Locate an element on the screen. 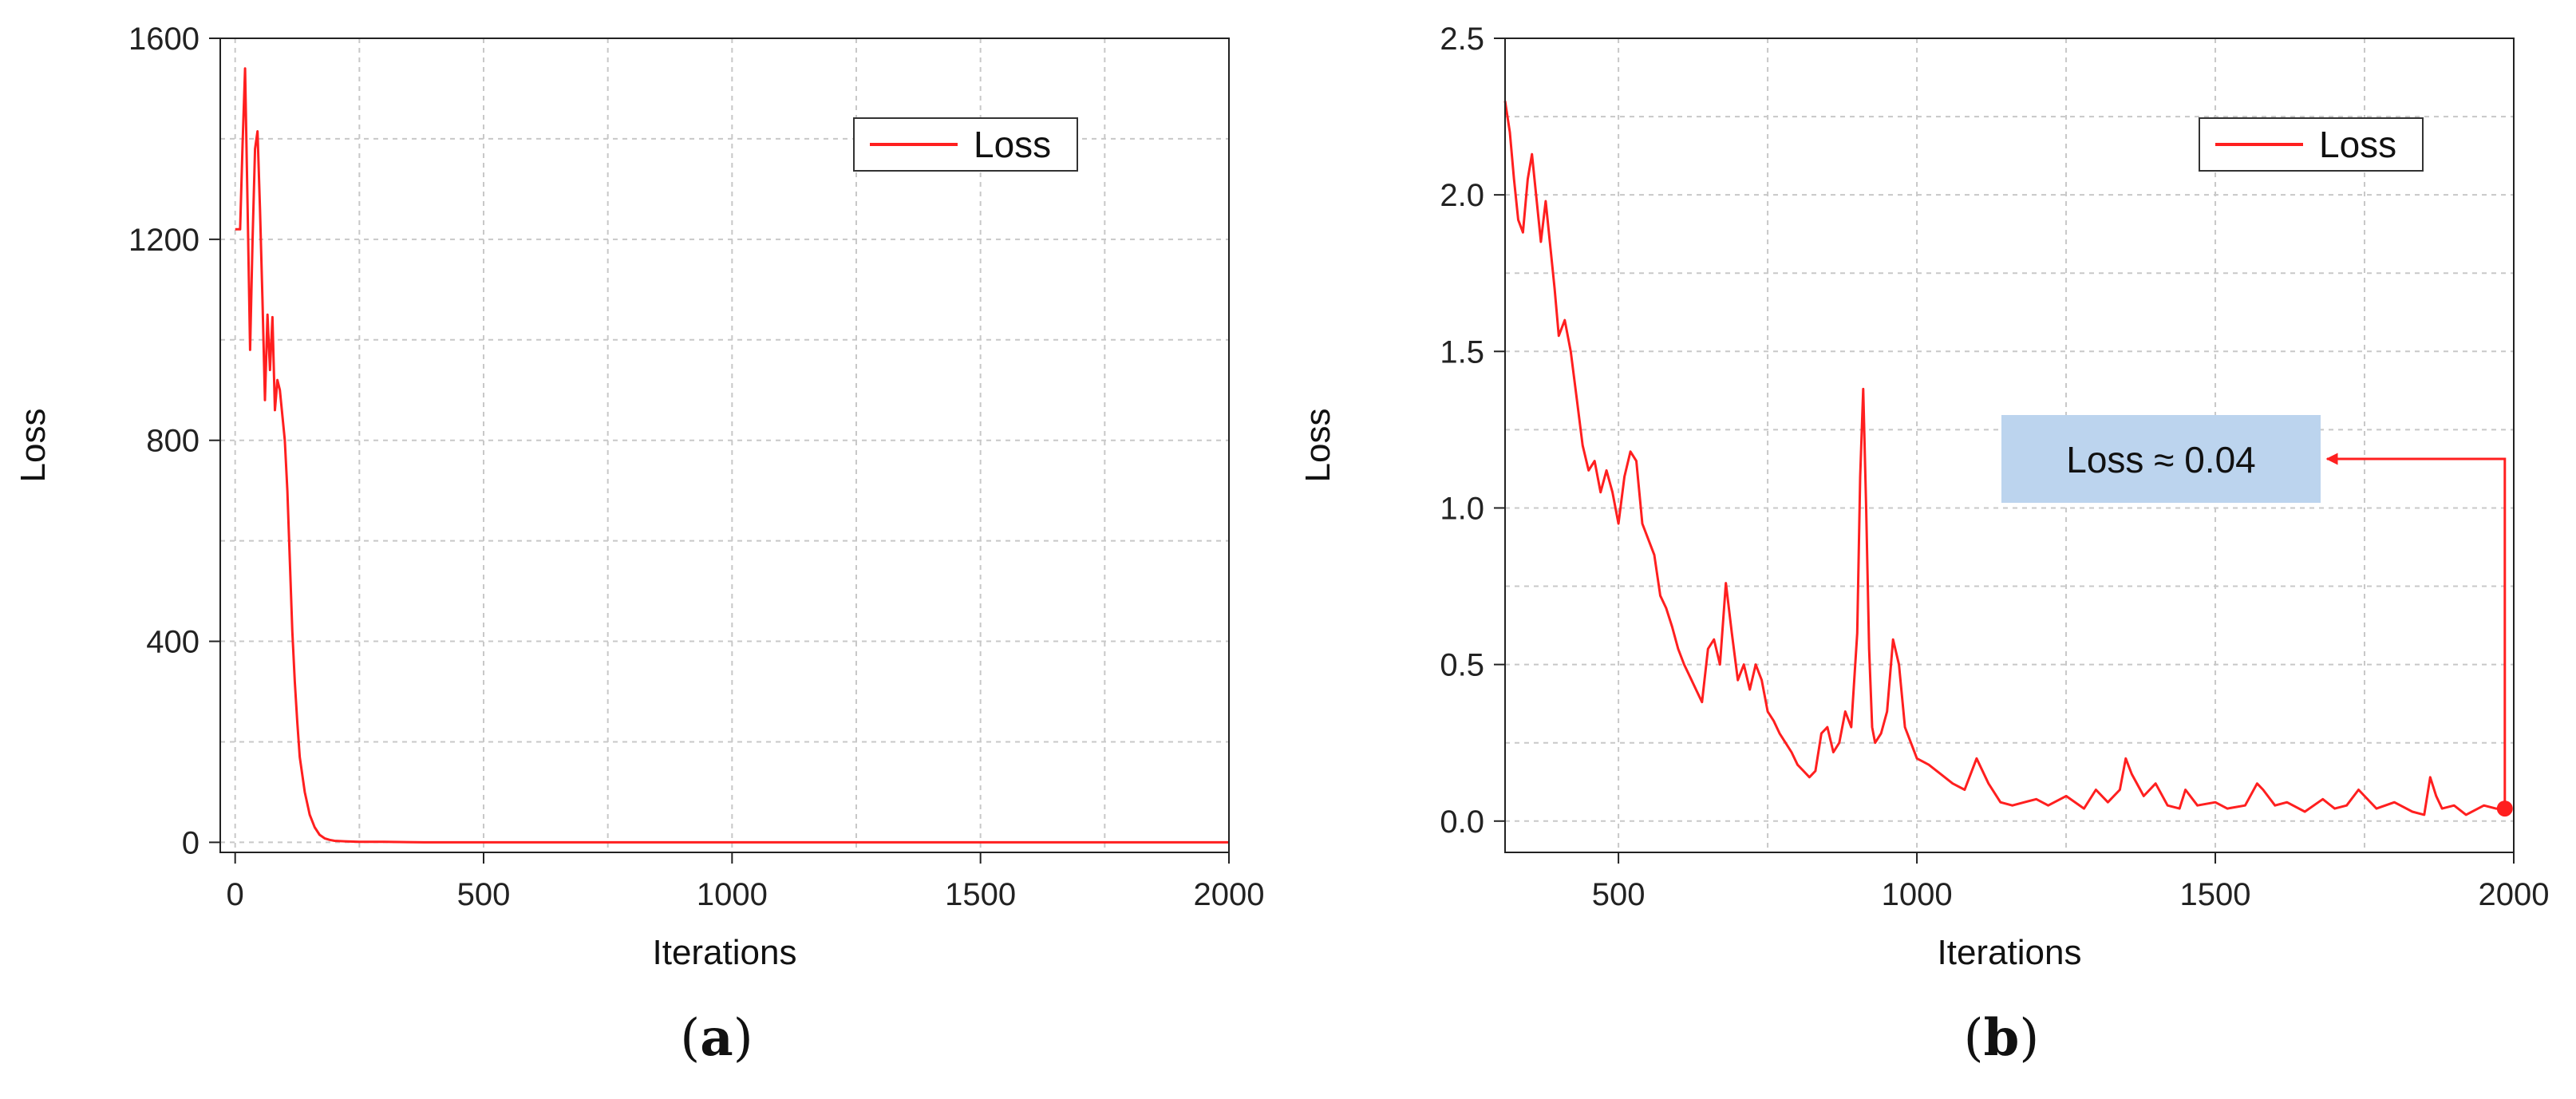 This screenshot has width=2576, height=1099. y-tick-label: 0.0 is located at coordinates (1462, 822).